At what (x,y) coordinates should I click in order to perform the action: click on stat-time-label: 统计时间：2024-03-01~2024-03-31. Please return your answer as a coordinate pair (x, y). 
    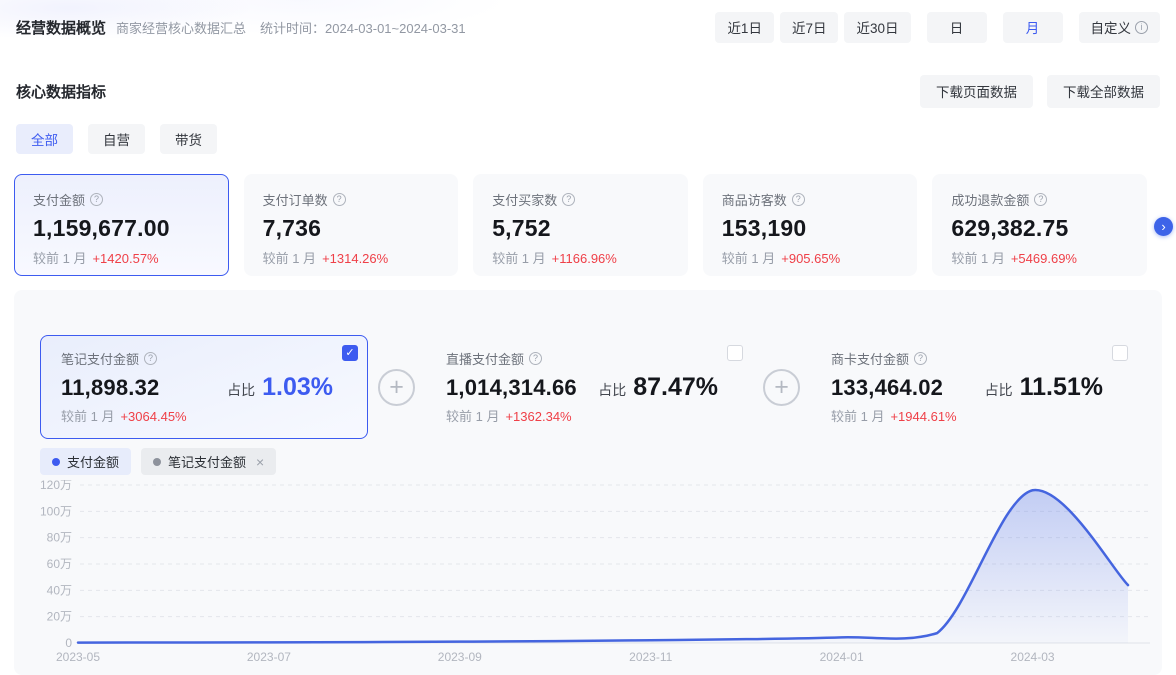
    Looking at the image, I should click on (363, 28).